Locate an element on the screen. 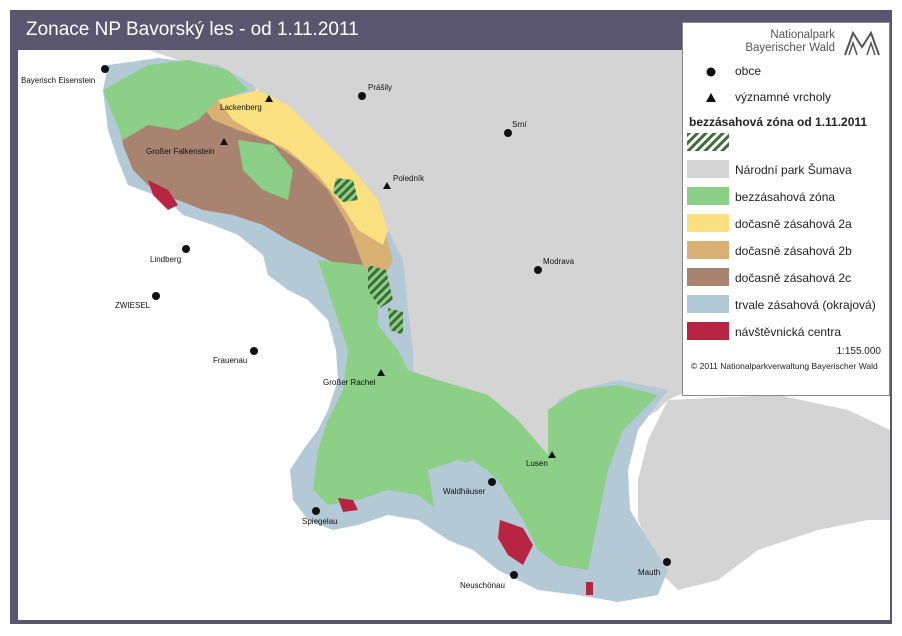 Image resolution: width=902 pixels, height=636 pixels. label-bayerisch-eisenstein: Bayerisch Eisenstein is located at coordinates (58, 80).